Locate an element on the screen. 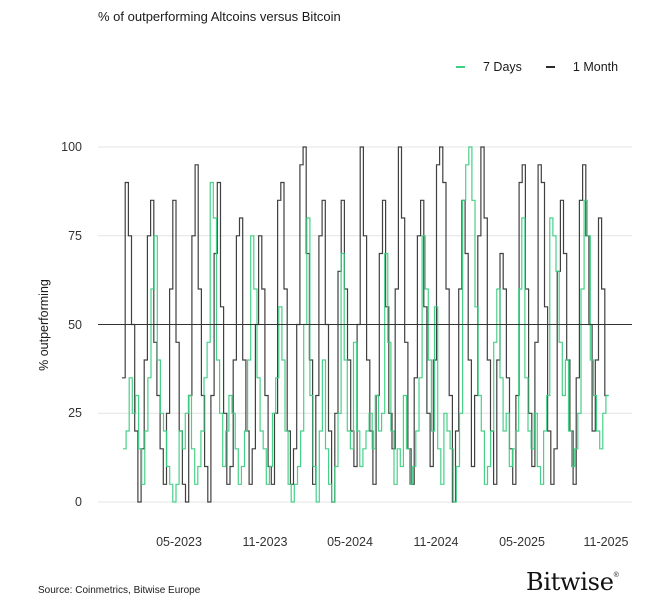 The image size is (671, 615). legend-label-7-days: 7 Days is located at coordinates (502, 67).